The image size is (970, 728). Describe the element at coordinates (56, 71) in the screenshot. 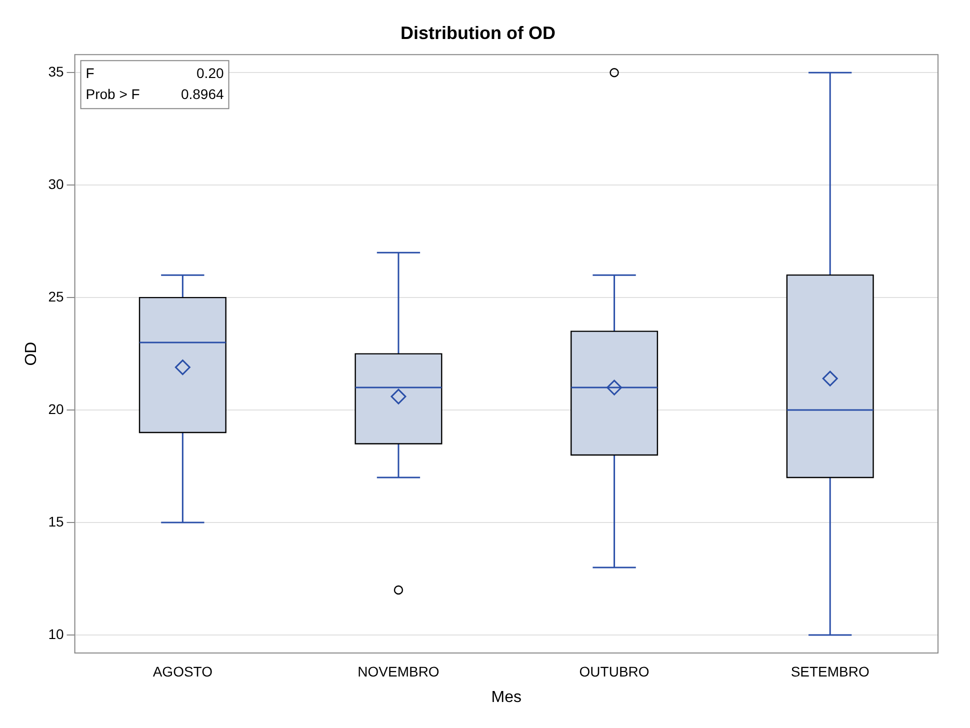

I see `y-tick-label: 35` at that location.